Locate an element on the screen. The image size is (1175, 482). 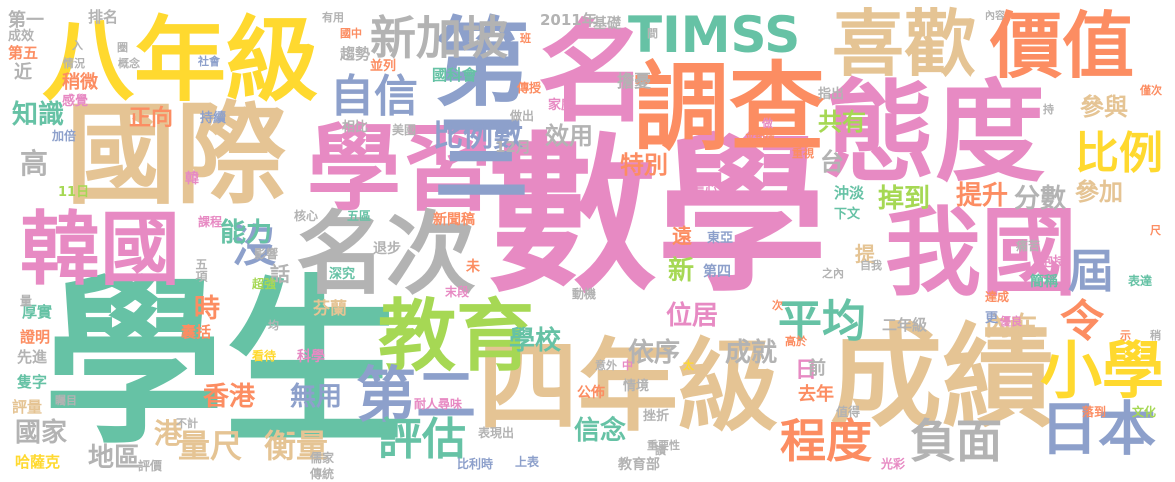
word-chi-2: 尺 is located at coordinates (1155, 230).